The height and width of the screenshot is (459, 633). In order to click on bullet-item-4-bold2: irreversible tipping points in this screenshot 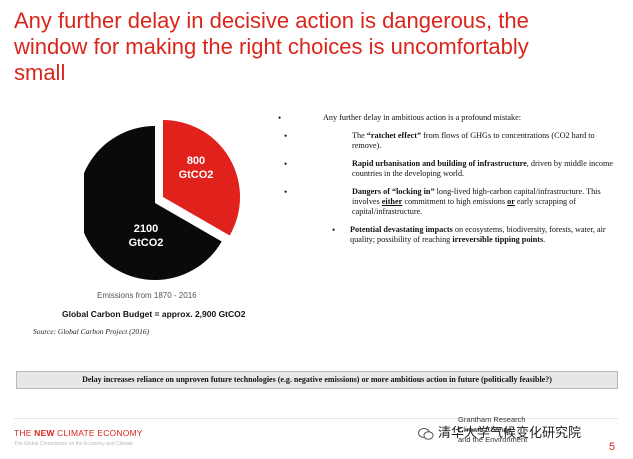, I will do `click(498, 239)`.